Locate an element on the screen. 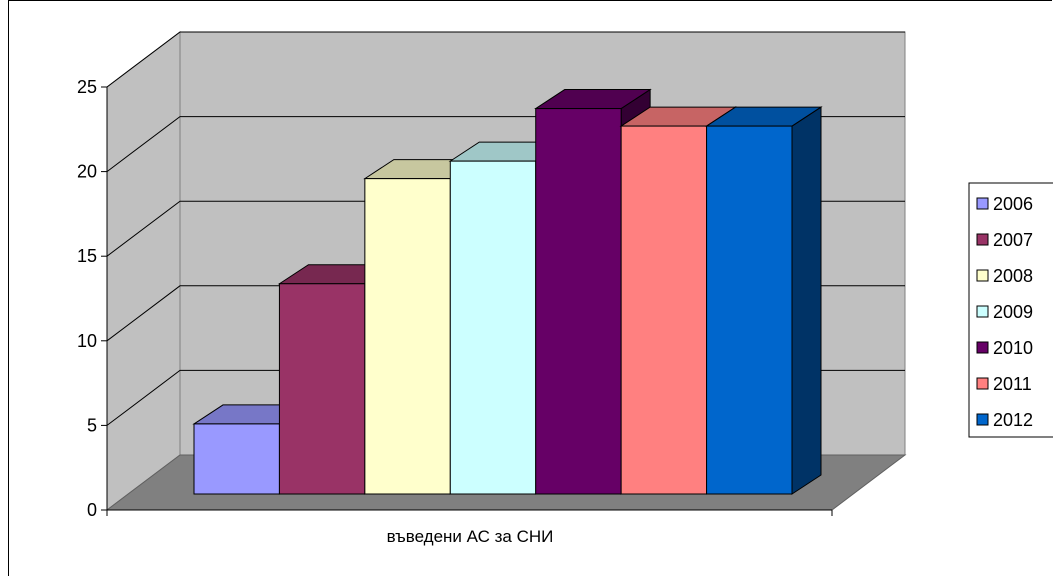 This screenshot has height=577, width=1053. legend-swatch-2009 is located at coordinates (982, 311).